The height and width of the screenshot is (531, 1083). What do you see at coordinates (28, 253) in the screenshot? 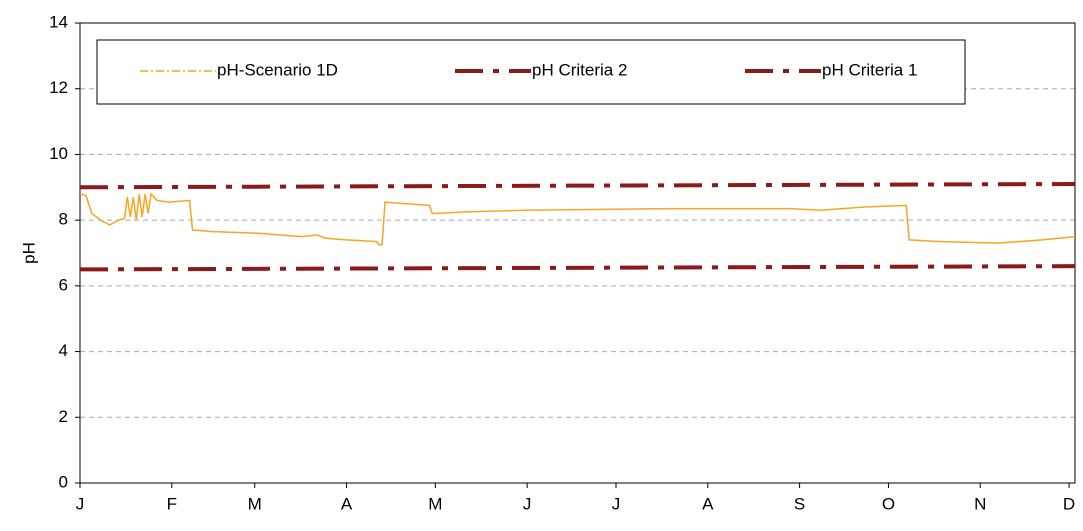
I see `y-axis-label: pH` at bounding box center [28, 253].